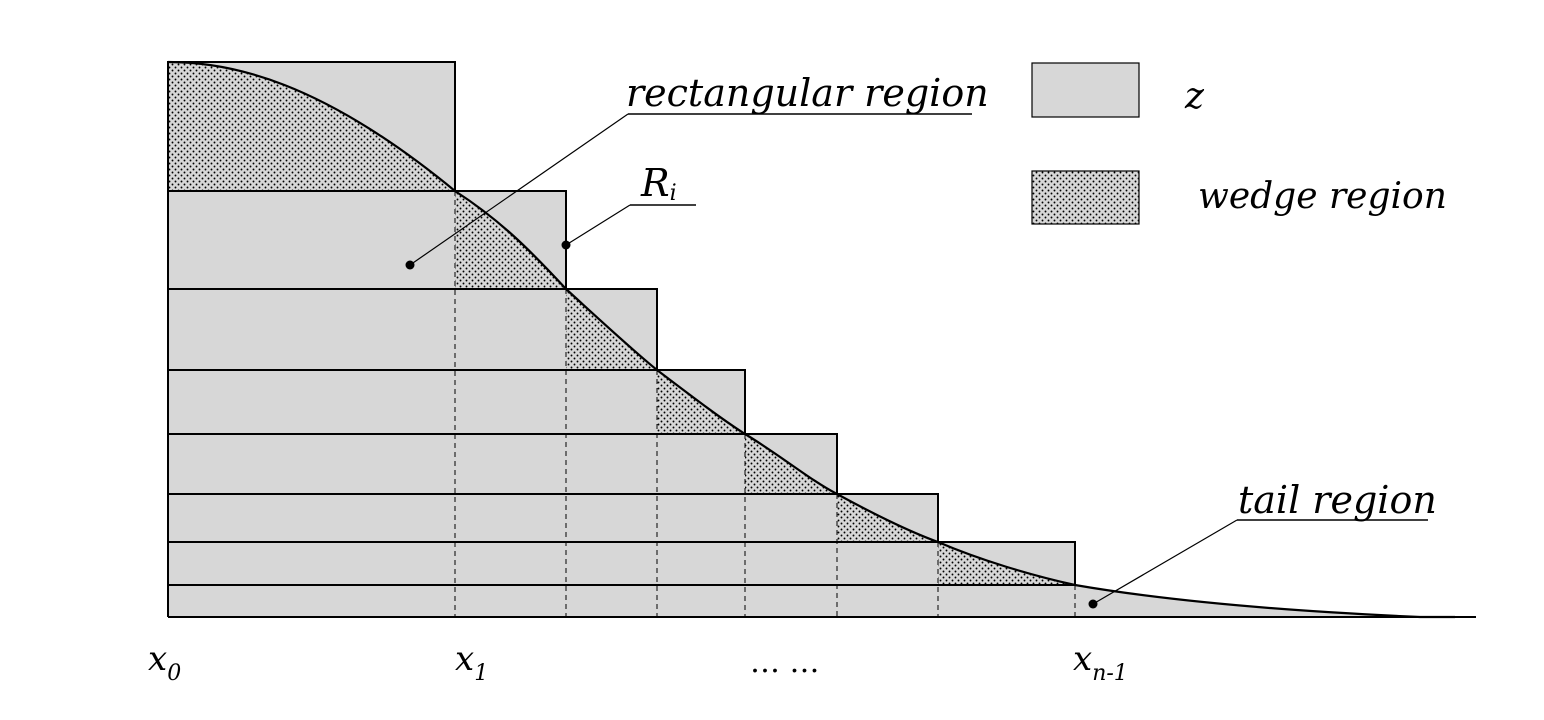 This screenshot has width=1544, height=720. I want to click on legend: z wedge region, so click(1239, 143).